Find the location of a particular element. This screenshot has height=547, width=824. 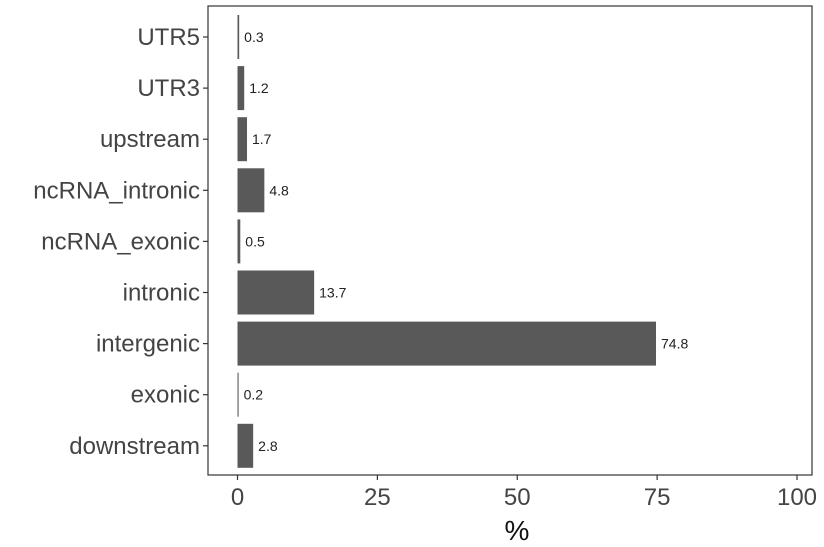

value-label-utr5: 0.3 is located at coordinates (254, 37).